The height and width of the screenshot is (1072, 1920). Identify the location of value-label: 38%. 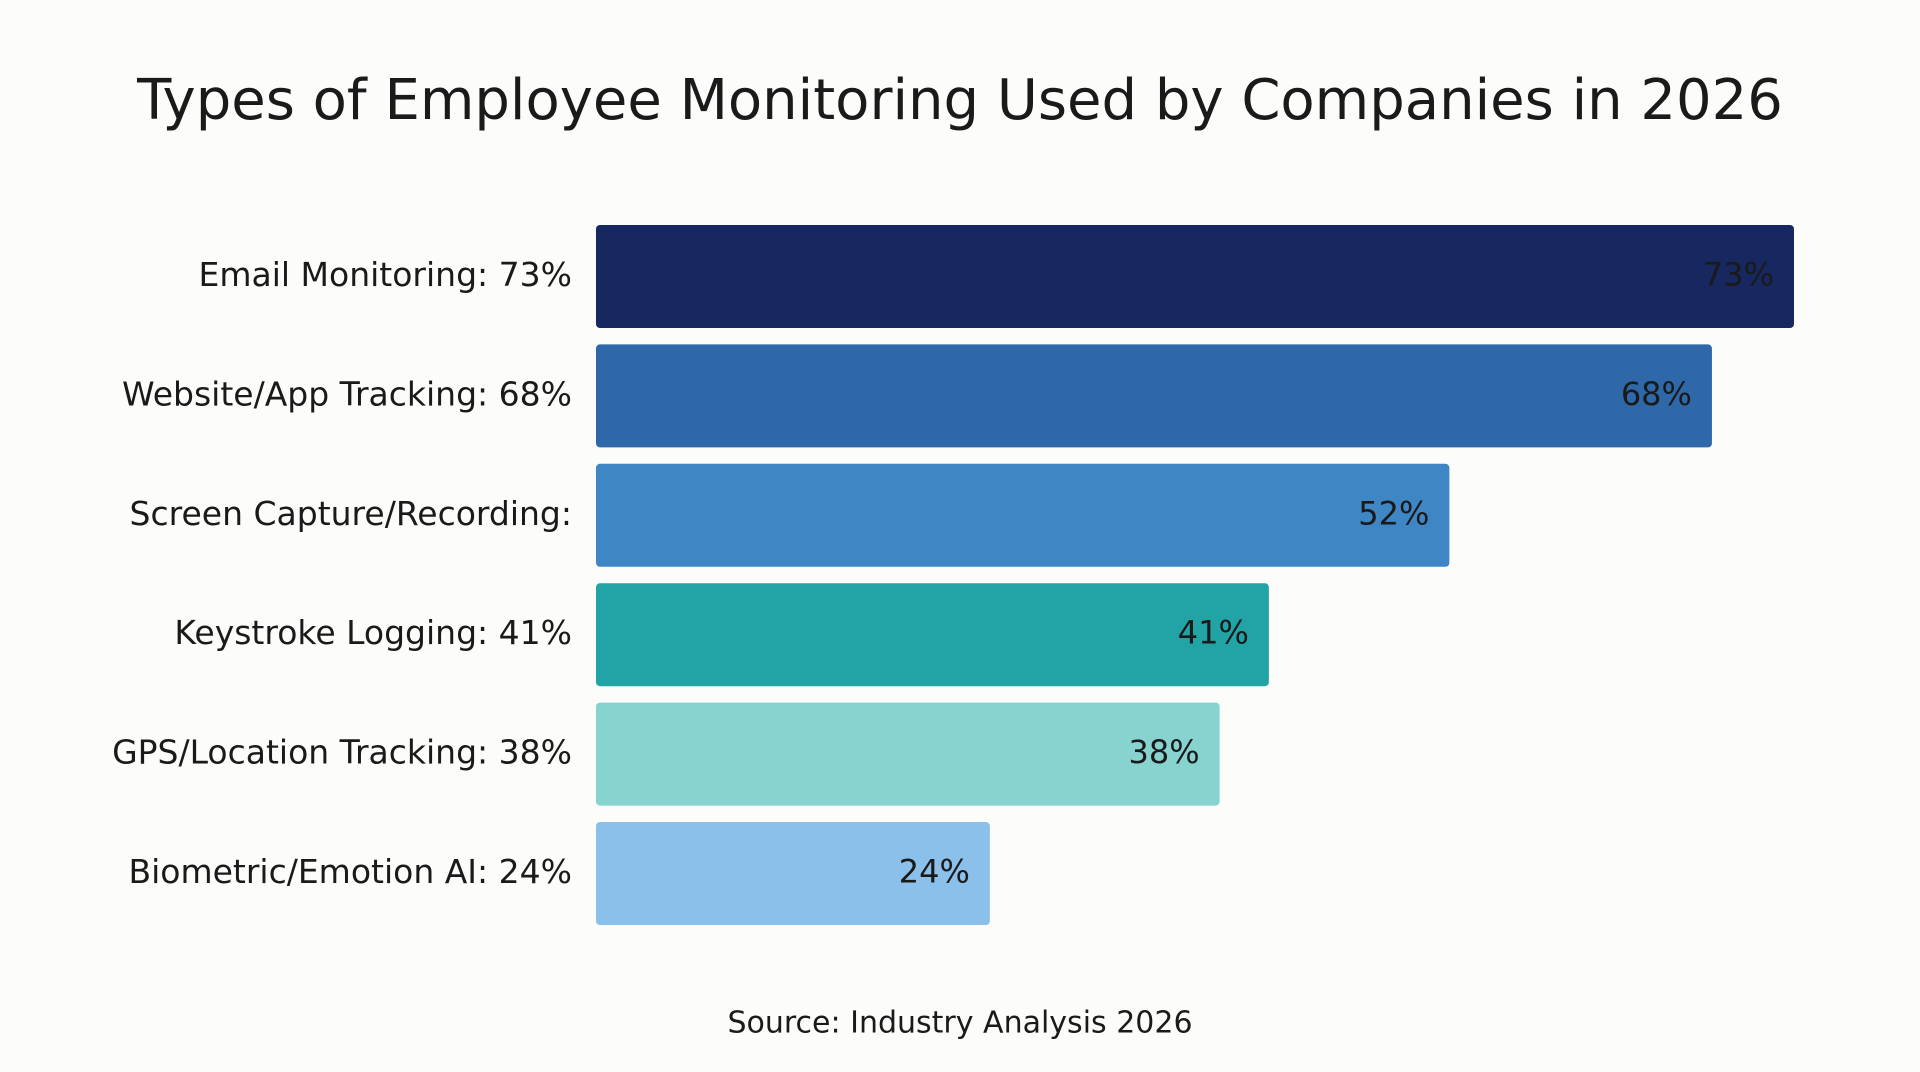
(1163, 752).